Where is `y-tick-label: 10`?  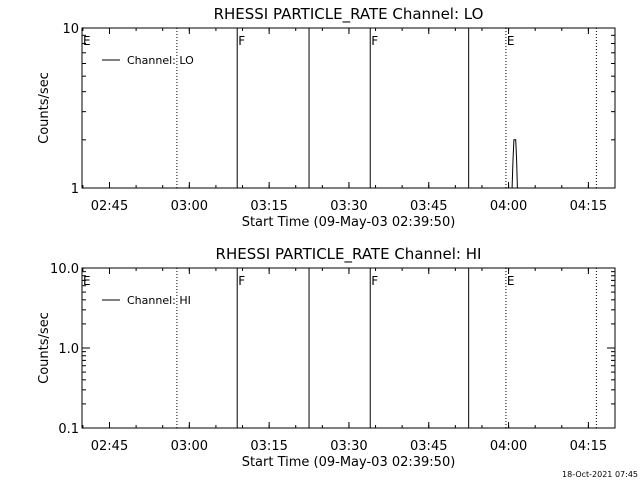 y-tick-label: 10 is located at coordinates (70, 29).